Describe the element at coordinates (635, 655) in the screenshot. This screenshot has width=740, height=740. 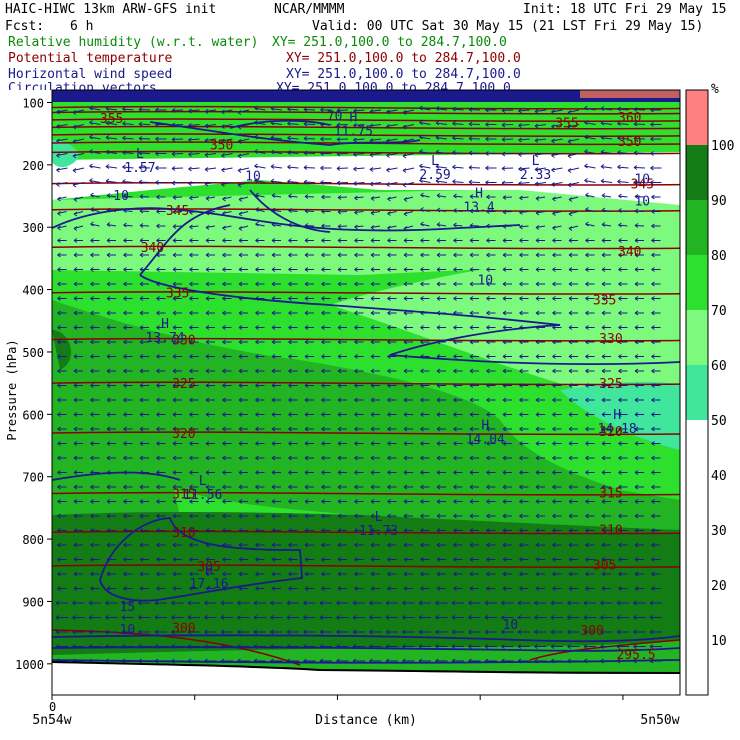
I see `theta-label: 295.5` at that location.